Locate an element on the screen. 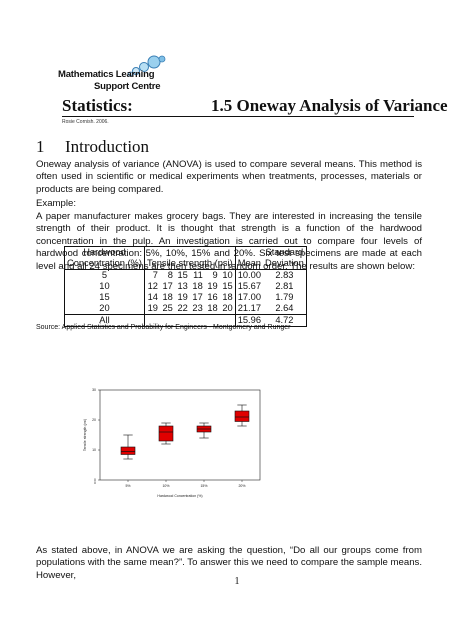 The width and height of the screenshot is (474, 632). cell: 12 is located at coordinates (152, 286).